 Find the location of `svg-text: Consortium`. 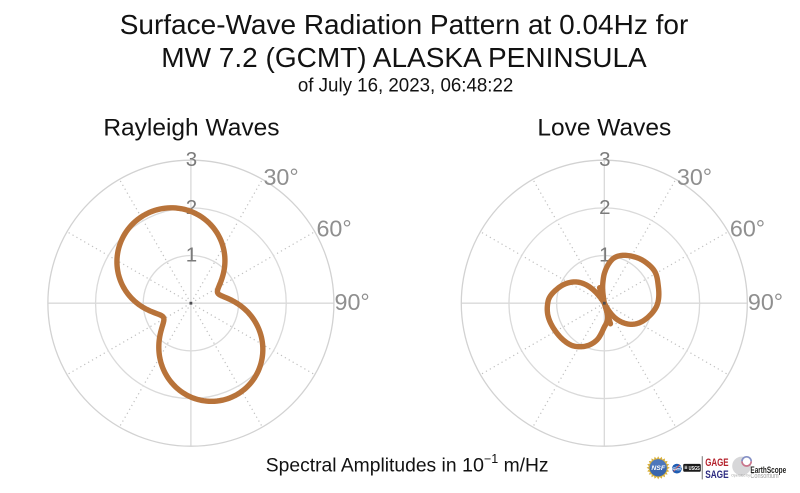

svg-text: Consortium is located at coordinates (764, 476).